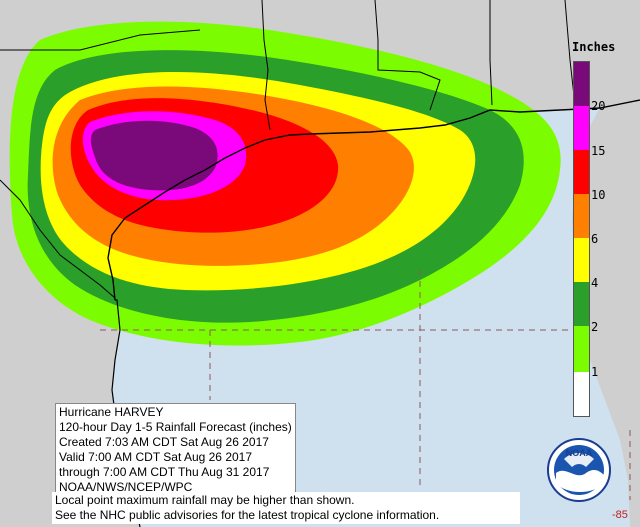 This screenshot has width=640, height=527. Describe the element at coordinates (164, 472) in the screenshot. I see `through-time: through 7:00 AM CDT Thu Aug 31 2017` at that location.